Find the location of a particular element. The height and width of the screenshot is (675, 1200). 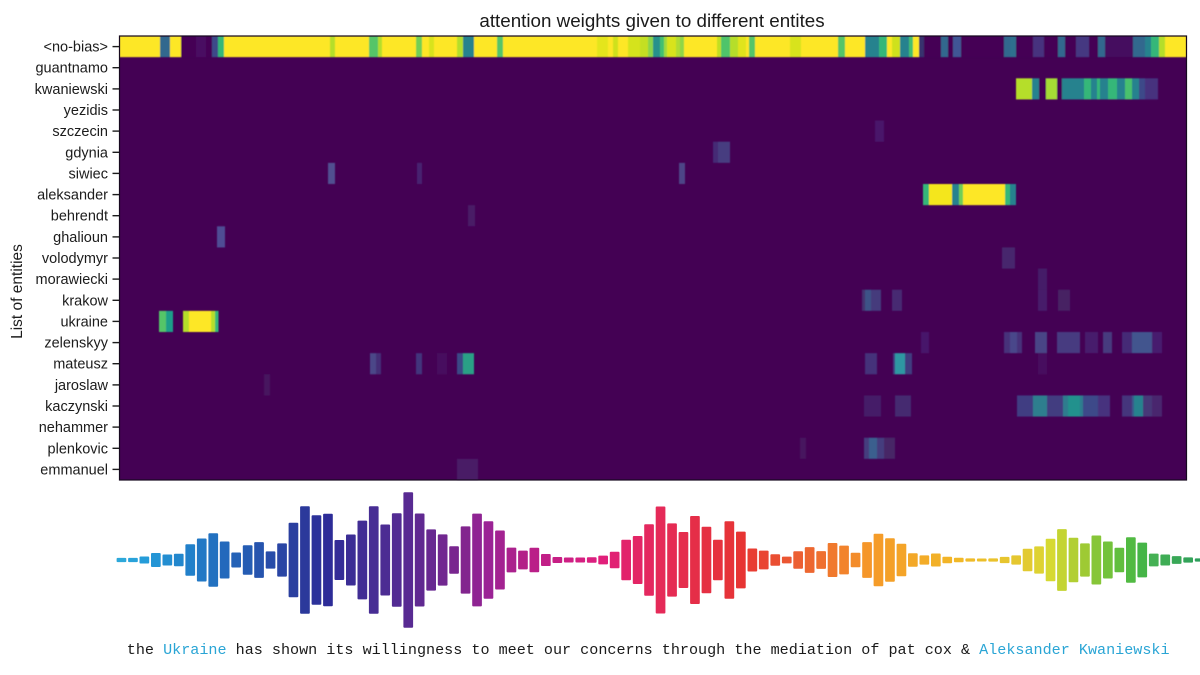

svg-text: emmanuel is located at coordinates (74, 470).